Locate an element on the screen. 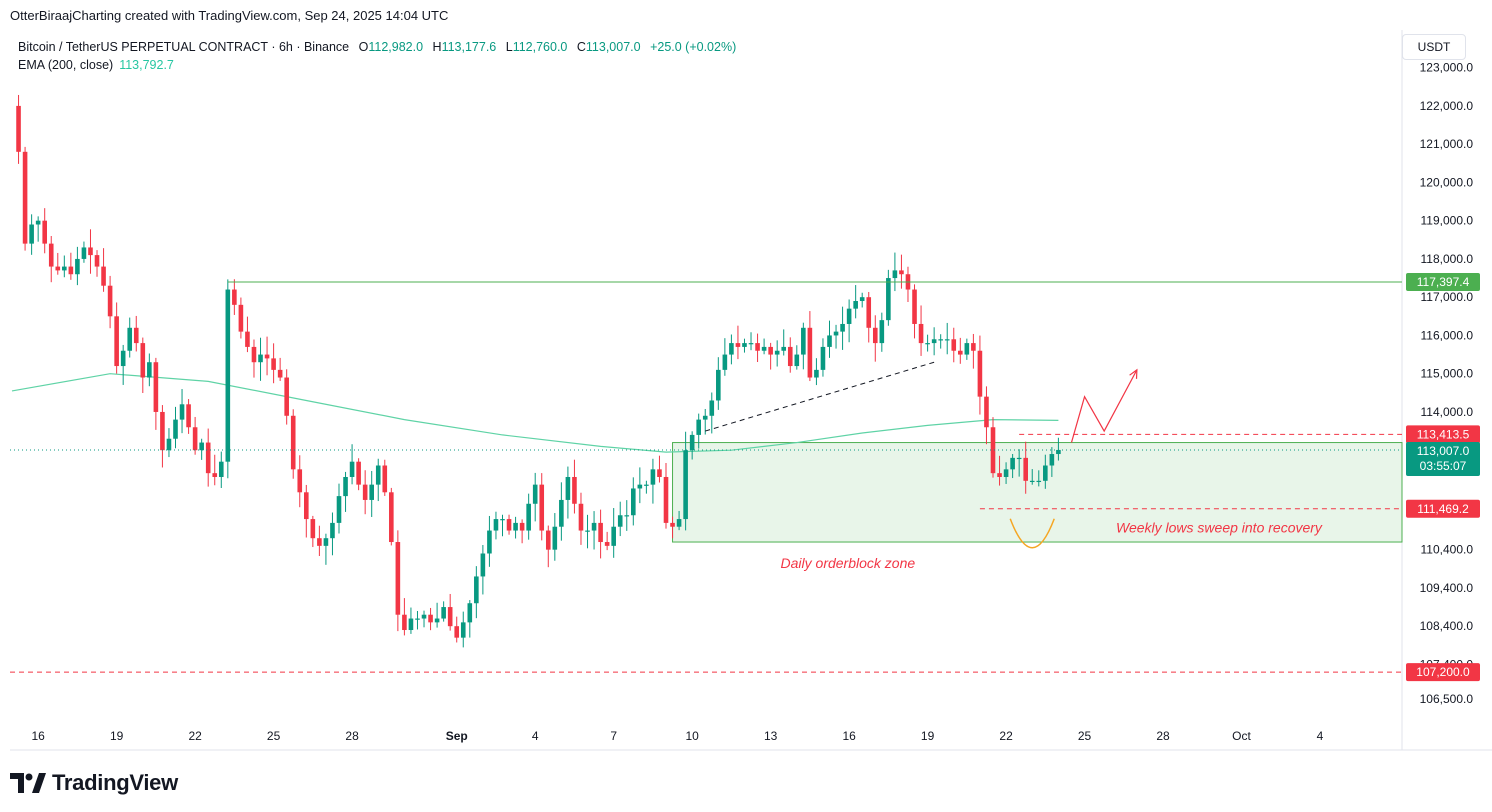 The width and height of the screenshot is (1492, 812). time-tick-label: 13 is located at coordinates (771, 736).